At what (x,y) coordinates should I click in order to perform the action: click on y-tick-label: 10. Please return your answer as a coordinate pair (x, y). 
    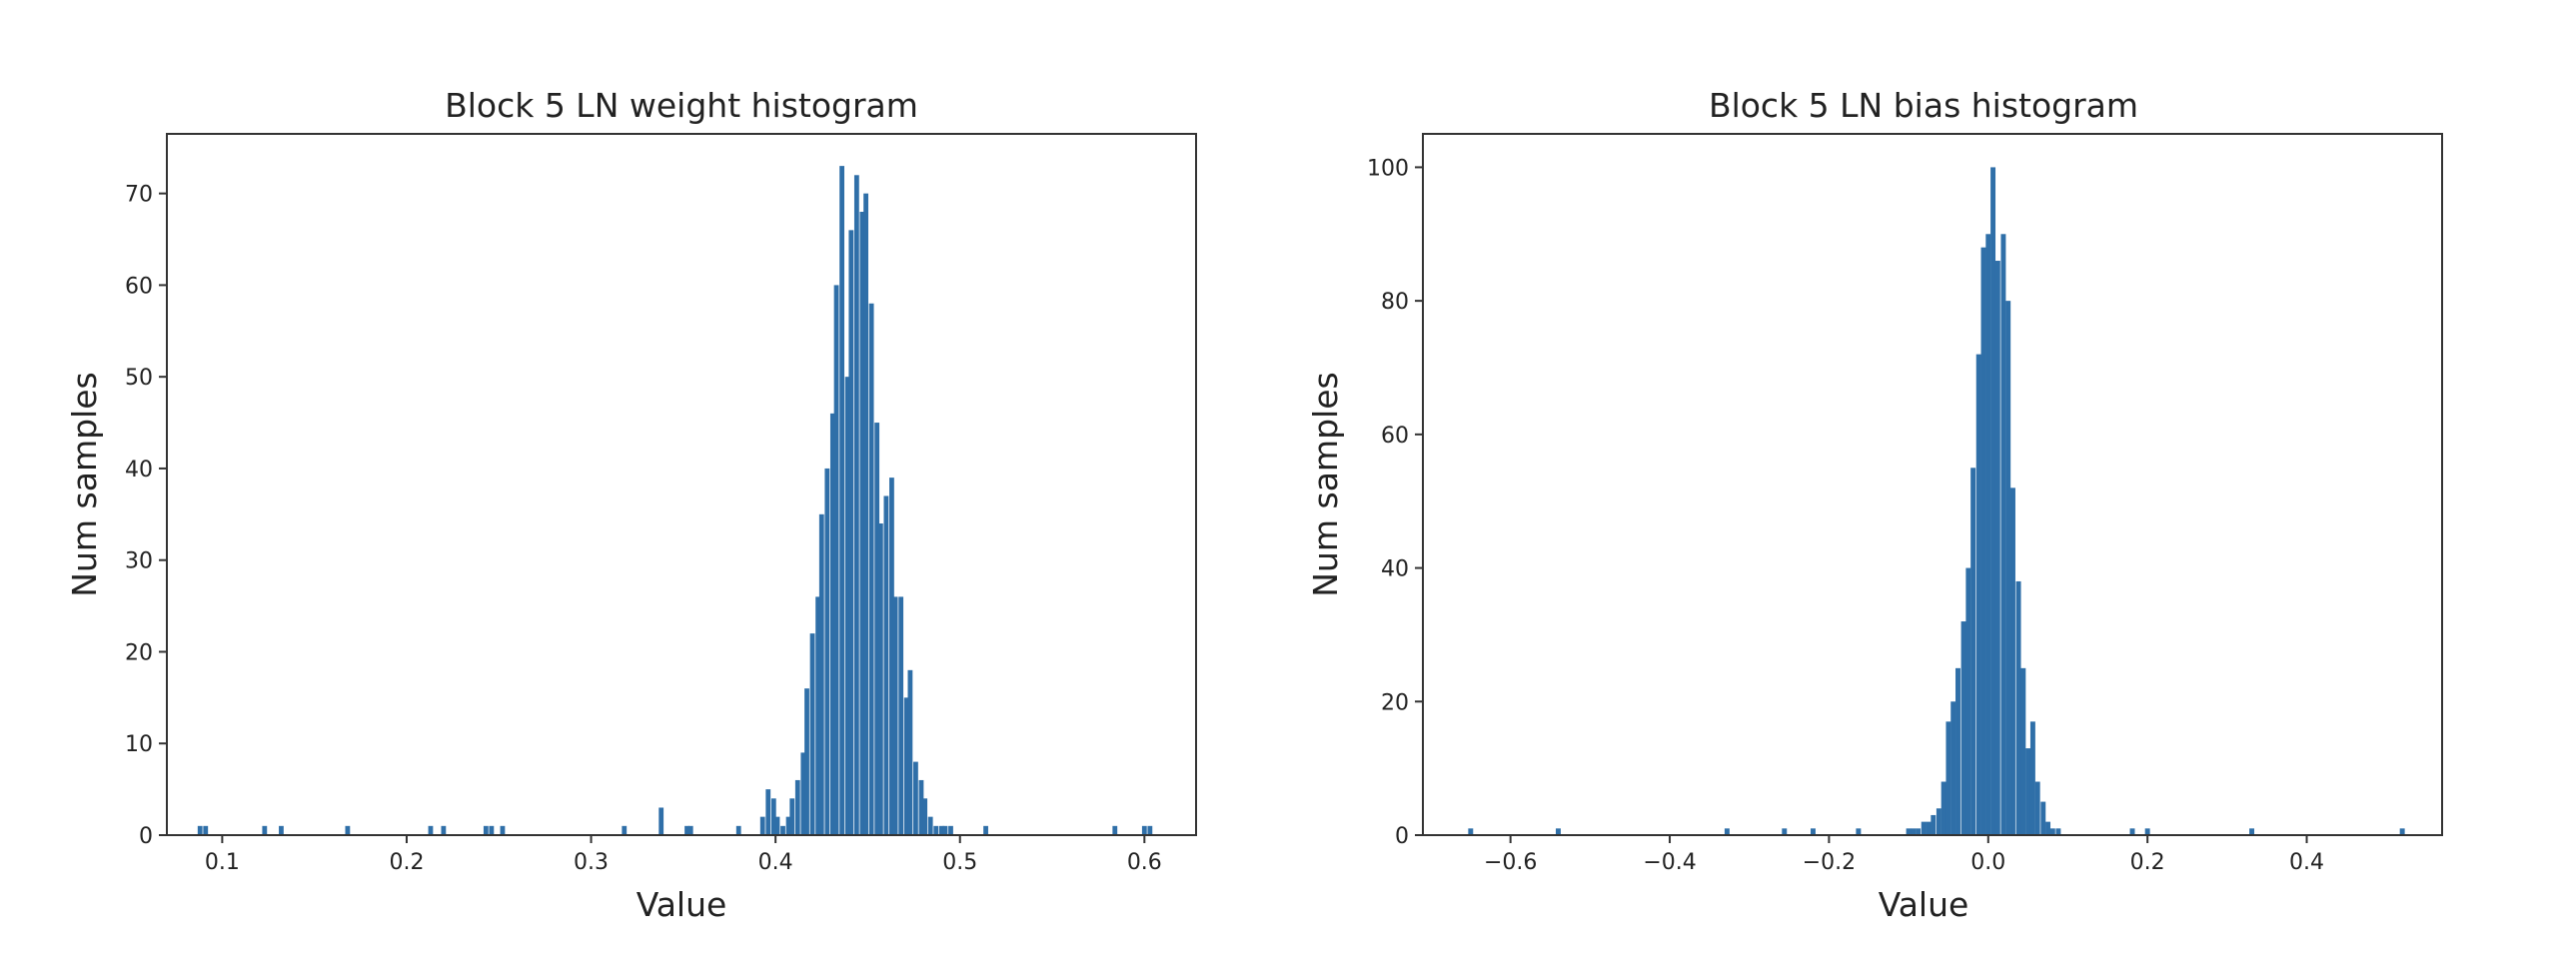
    Looking at the image, I should click on (139, 745).